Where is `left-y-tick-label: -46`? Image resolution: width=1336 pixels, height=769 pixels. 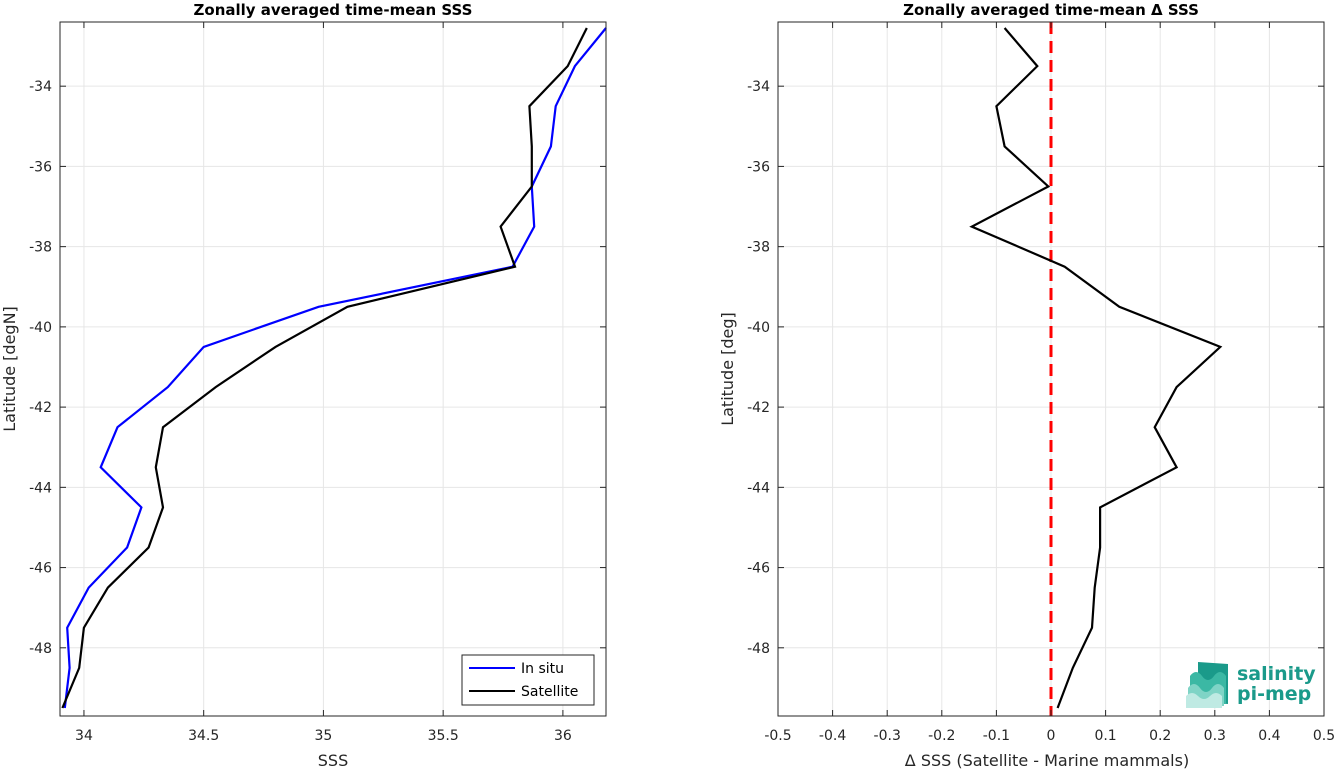 left-y-tick-label: -46 is located at coordinates (40, 569).